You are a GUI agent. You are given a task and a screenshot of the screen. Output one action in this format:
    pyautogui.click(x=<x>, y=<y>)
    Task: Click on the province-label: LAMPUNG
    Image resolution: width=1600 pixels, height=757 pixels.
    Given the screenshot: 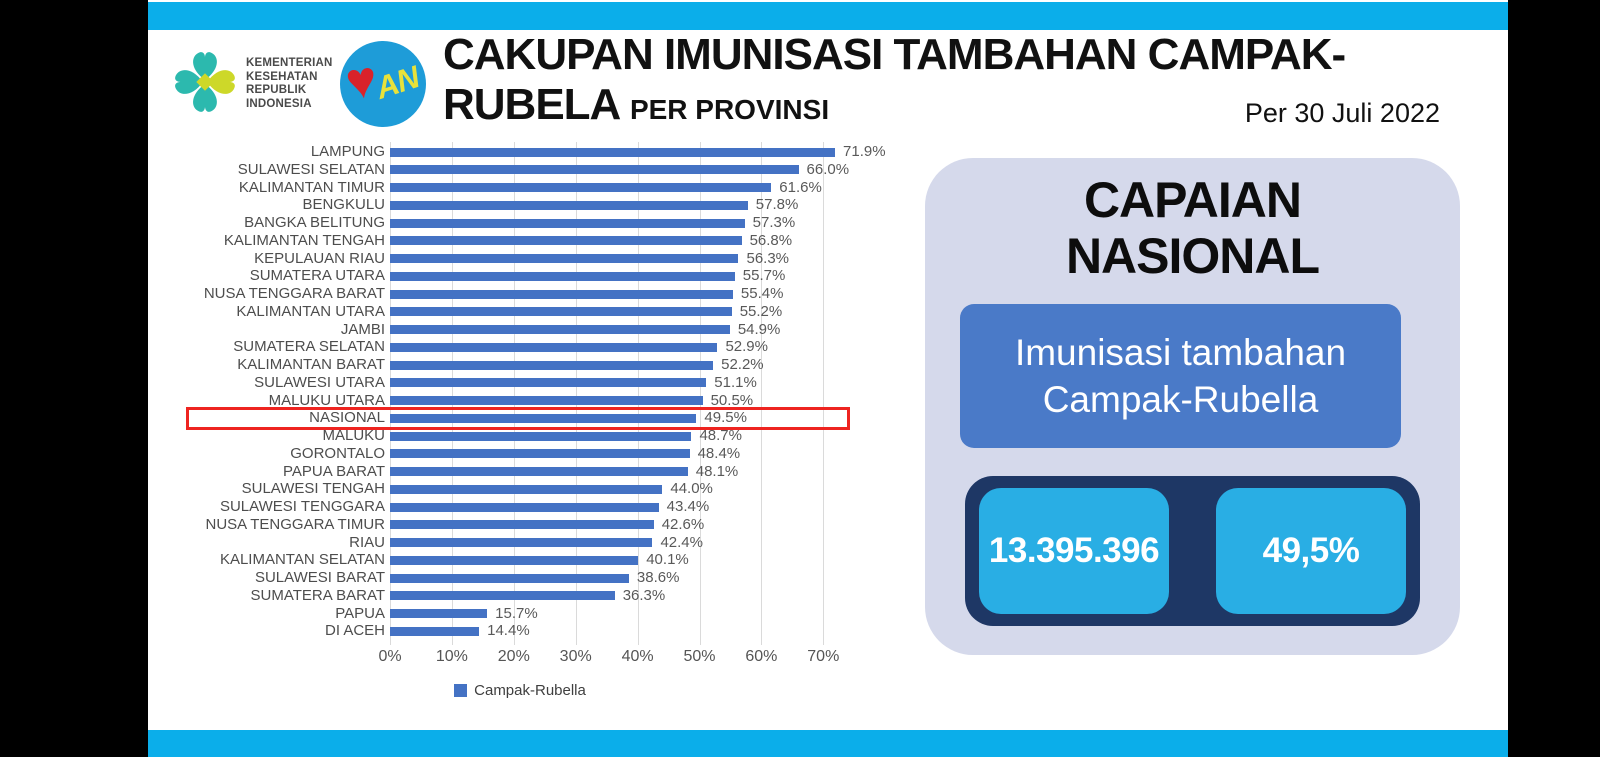 What is the action you would take?
    pyautogui.click(x=347, y=151)
    